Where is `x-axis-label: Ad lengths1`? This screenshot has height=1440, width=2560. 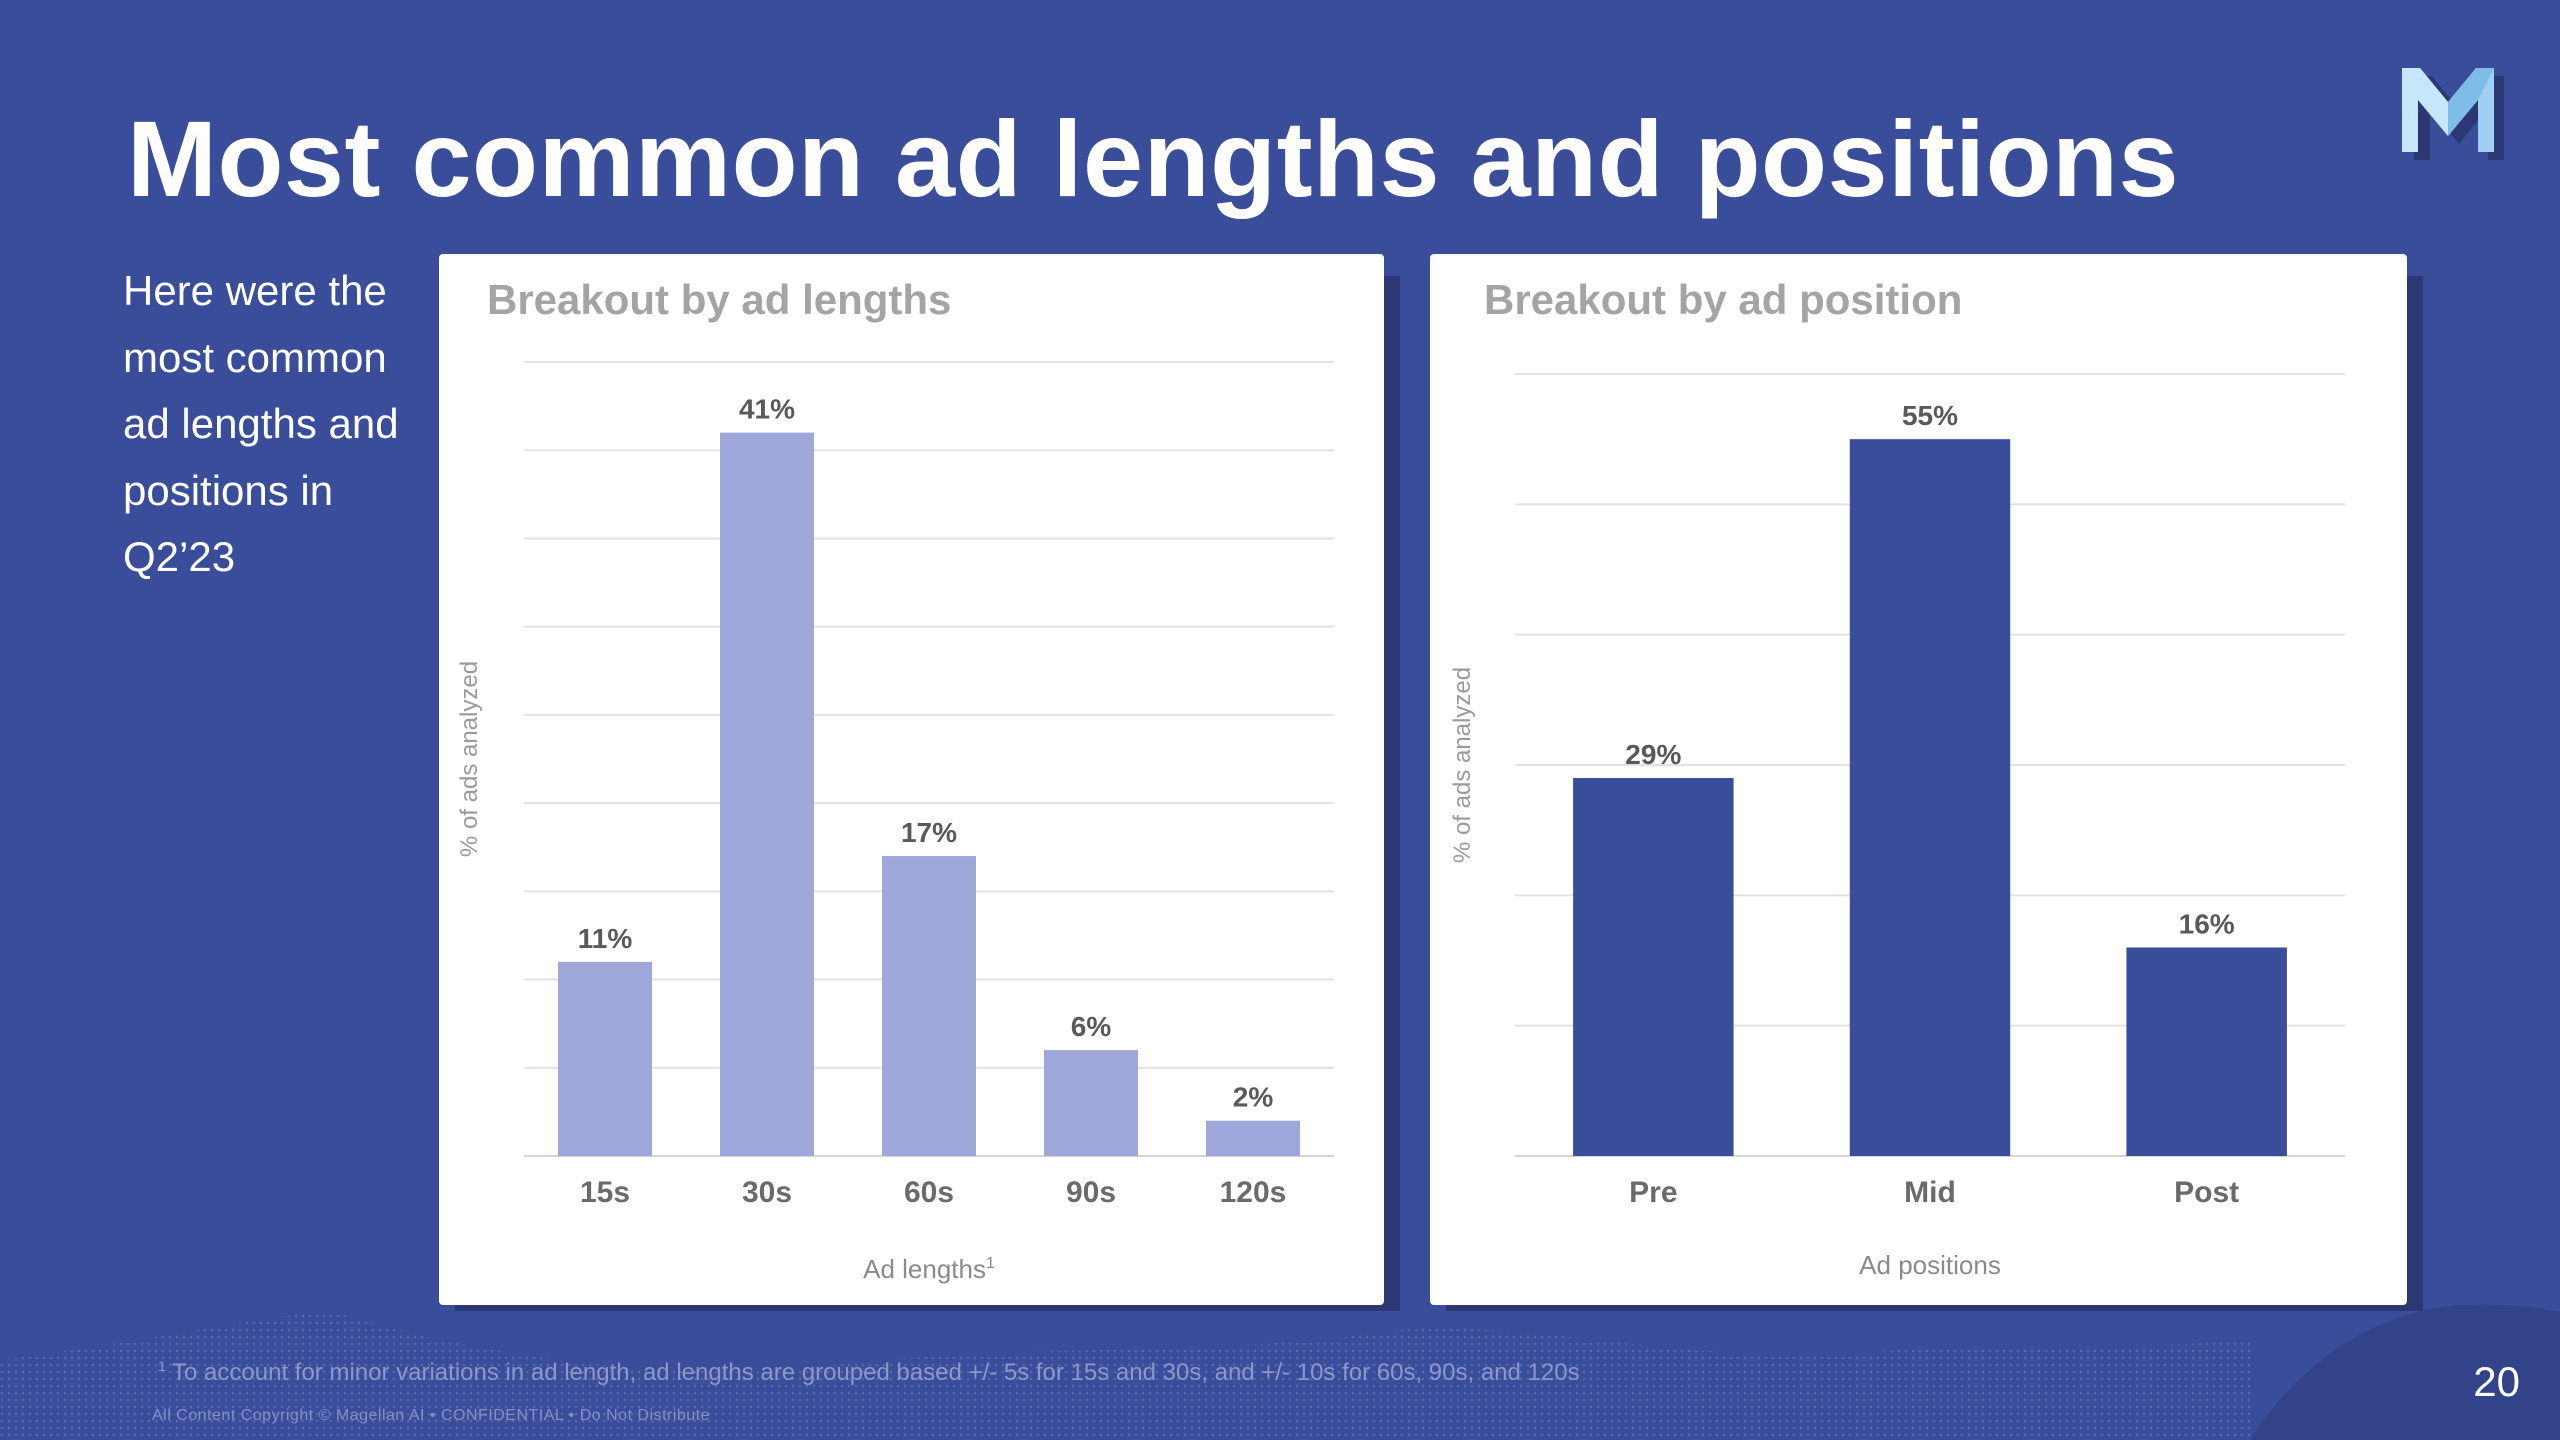 x-axis-label: Ad lengths1 is located at coordinates (929, 1269).